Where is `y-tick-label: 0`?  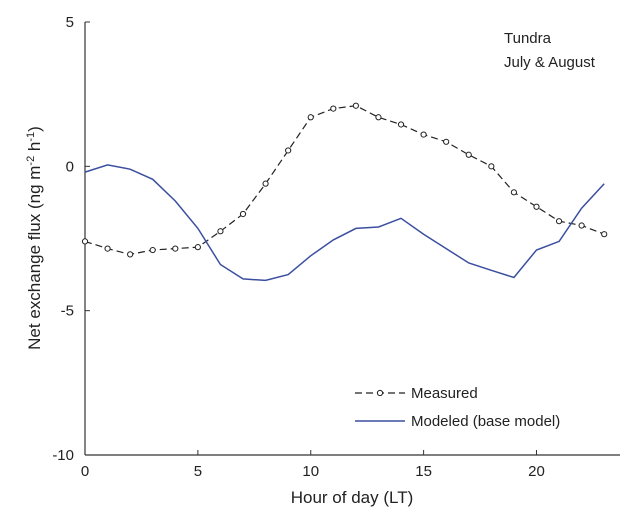
y-tick-label: 0 is located at coordinates (70, 166).